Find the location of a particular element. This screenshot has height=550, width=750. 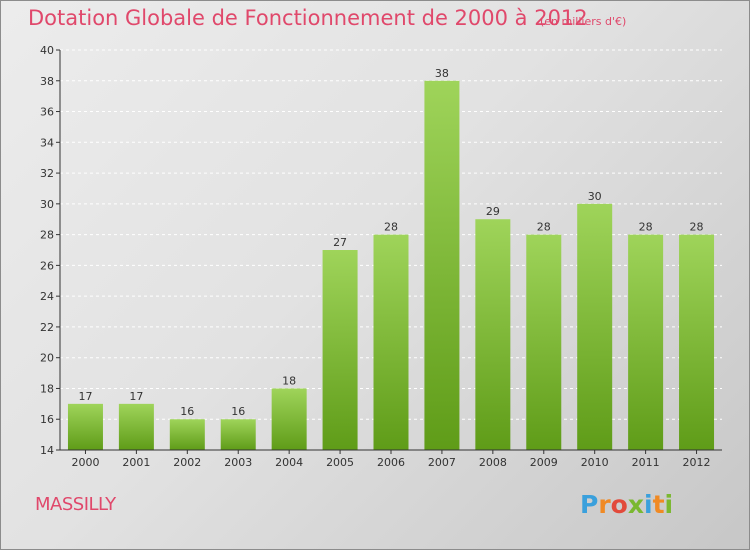

data-label: 29 is located at coordinates (493, 211).